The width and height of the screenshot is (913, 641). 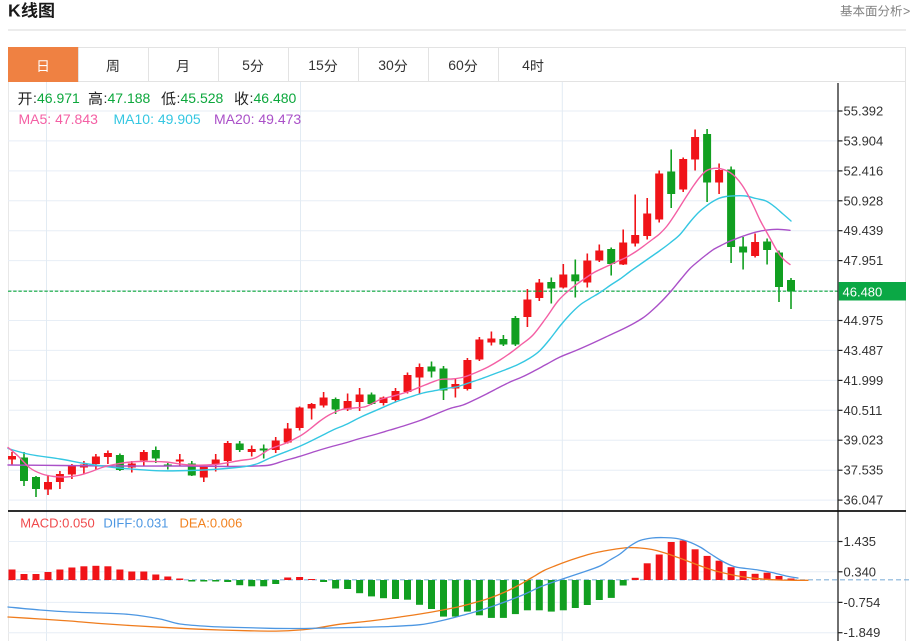 What do you see at coordinates (211, 523) in the screenshot?
I see `svg-text: DEA:0.006` at bounding box center [211, 523].